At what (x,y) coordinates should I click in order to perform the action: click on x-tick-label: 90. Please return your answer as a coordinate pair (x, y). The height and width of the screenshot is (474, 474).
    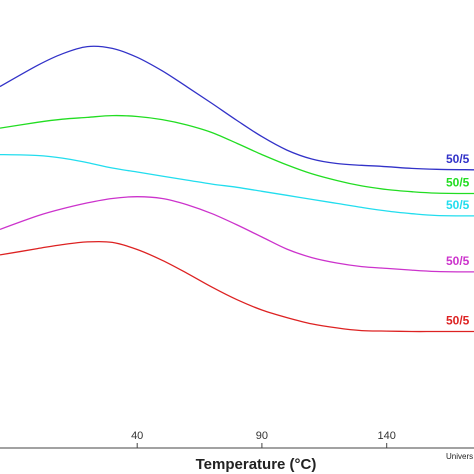
    Looking at the image, I should click on (262, 436).